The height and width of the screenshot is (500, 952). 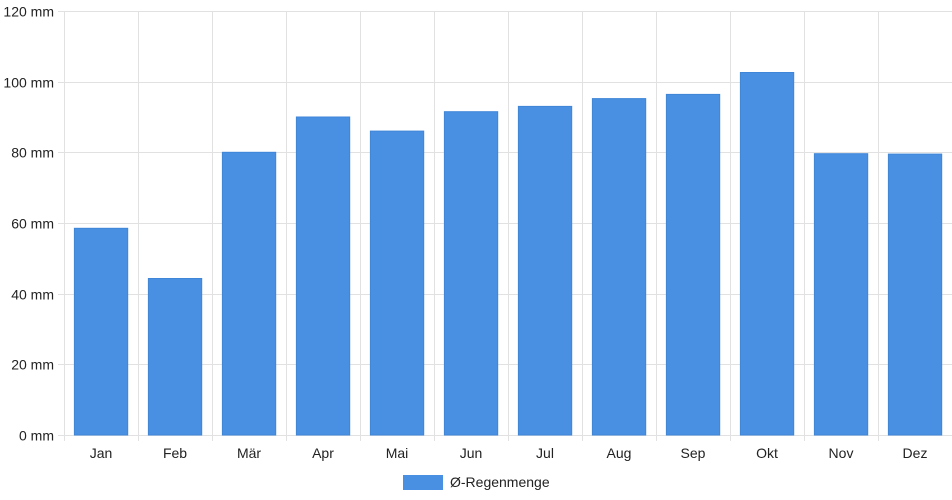 What do you see at coordinates (397, 453) in the screenshot?
I see `x-tick-label: Mai` at bounding box center [397, 453].